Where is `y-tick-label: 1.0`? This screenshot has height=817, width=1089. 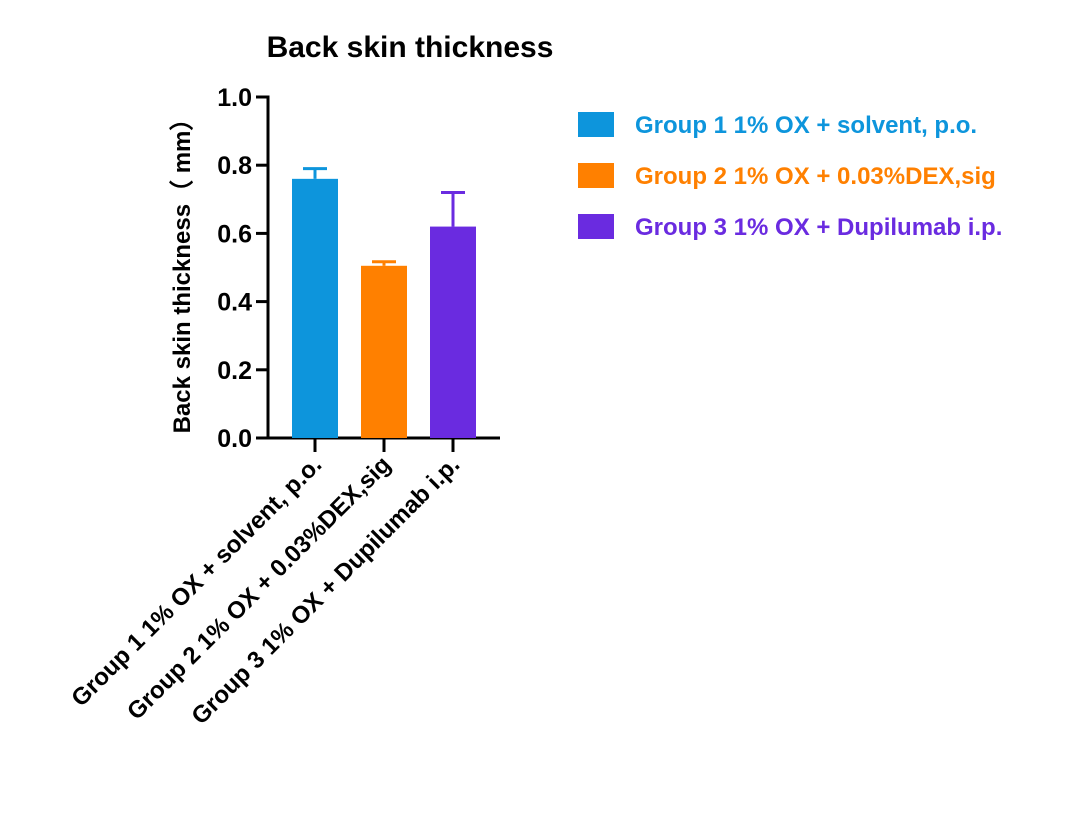
y-tick-label: 1.0 is located at coordinates (234, 98).